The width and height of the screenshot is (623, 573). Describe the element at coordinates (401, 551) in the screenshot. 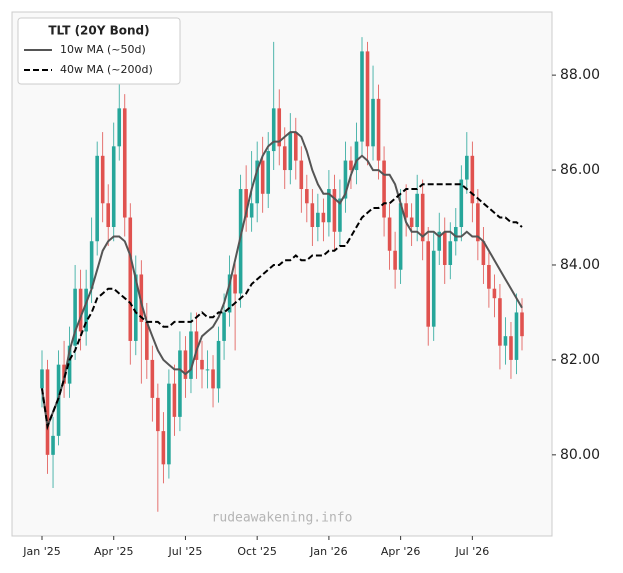

I see `x-tick-label: Apr '26` at that location.